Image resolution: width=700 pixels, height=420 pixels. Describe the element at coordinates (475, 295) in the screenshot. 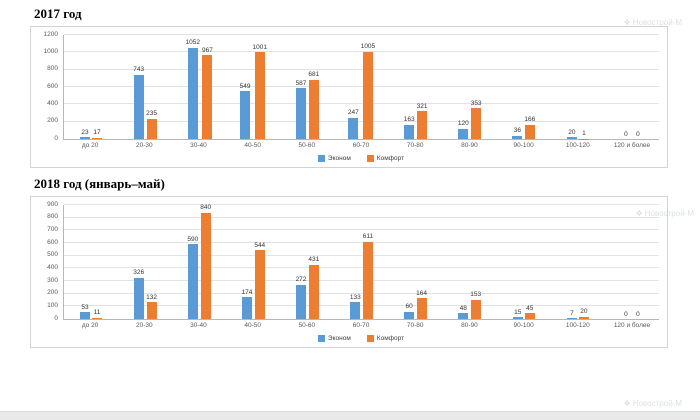

I see `bar-value-label: 153` at that location.